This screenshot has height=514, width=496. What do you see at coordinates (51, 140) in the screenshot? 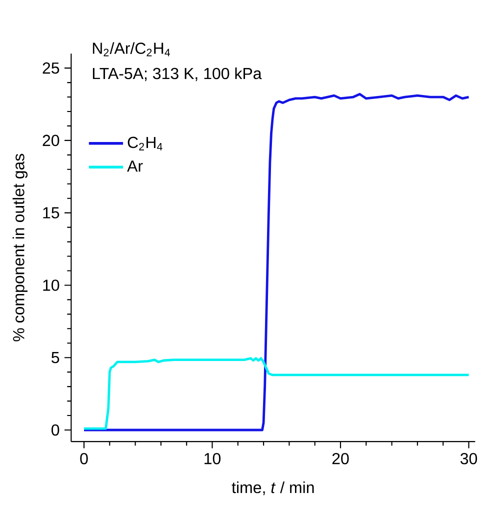
I see `y-tick-label: 20` at bounding box center [51, 140].